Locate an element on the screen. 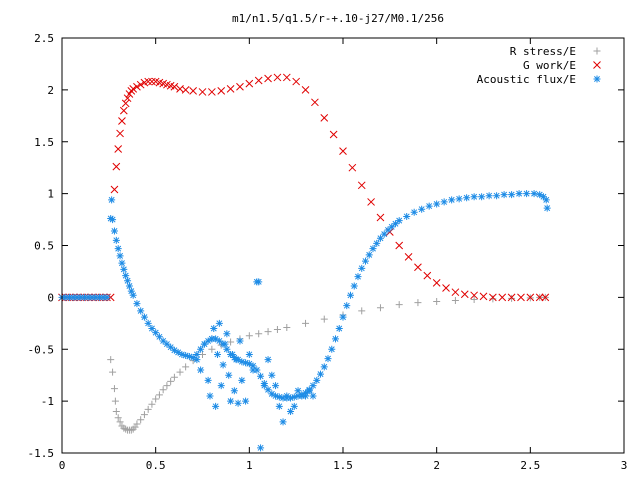 Image resolution: width=640 pixels, height=480 pixels. legend-marker is located at coordinates (597, 65).